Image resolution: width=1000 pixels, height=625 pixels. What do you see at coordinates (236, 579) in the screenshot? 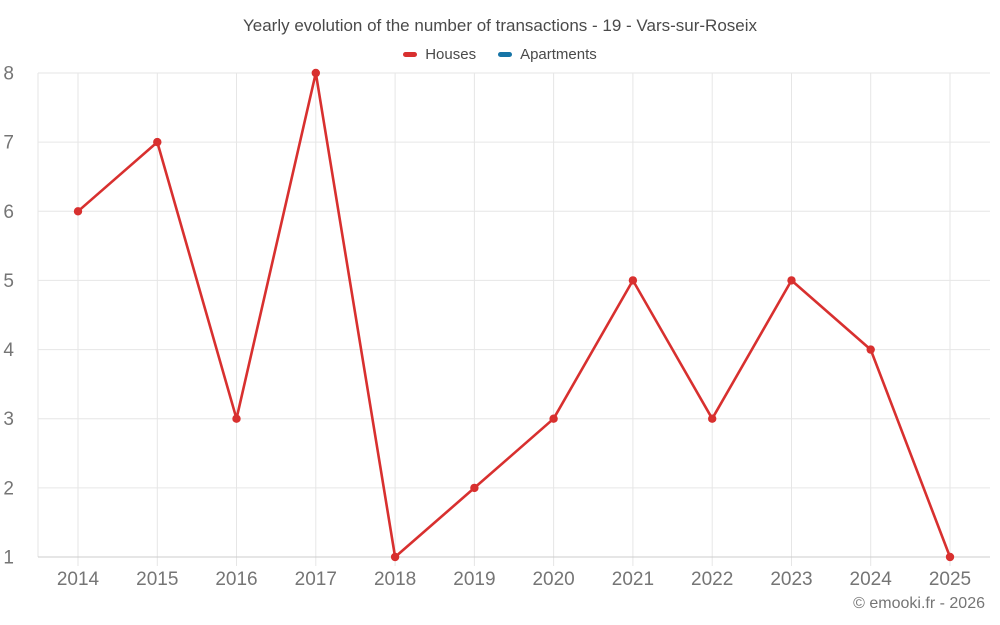
I see `x-tick-label: 2016` at bounding box center [236, 579].